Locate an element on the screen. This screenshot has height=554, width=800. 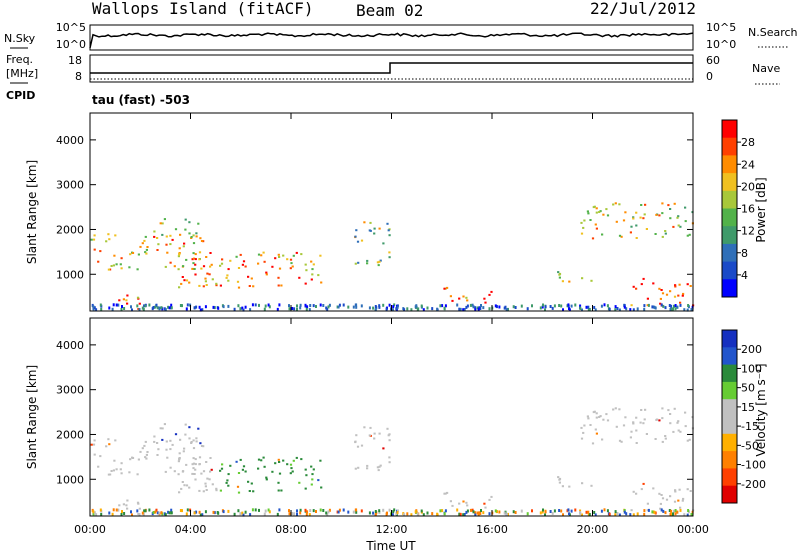
x-tick-label: 20:00 is located at coordinates (593, 529).